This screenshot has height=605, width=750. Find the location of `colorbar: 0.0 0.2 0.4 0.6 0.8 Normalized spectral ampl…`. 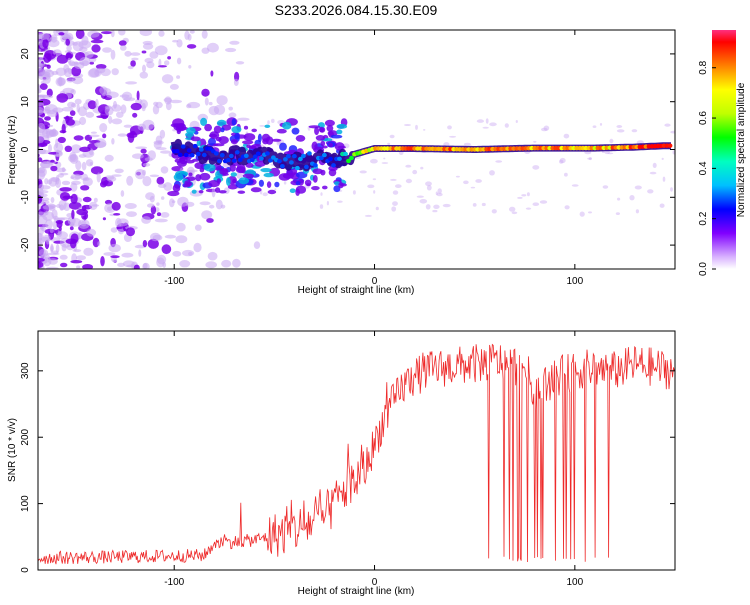

colorbar: 0.0 0.2 0.4 0.6 0.8 Normalized spectral ampl… is located at coordinates (722, 153).